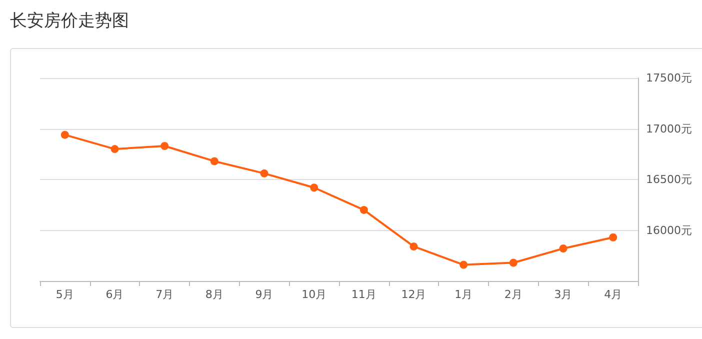 This screenshot has height=339, width=702. I want to click on x-tick-label: 2月, so click(513, 294).